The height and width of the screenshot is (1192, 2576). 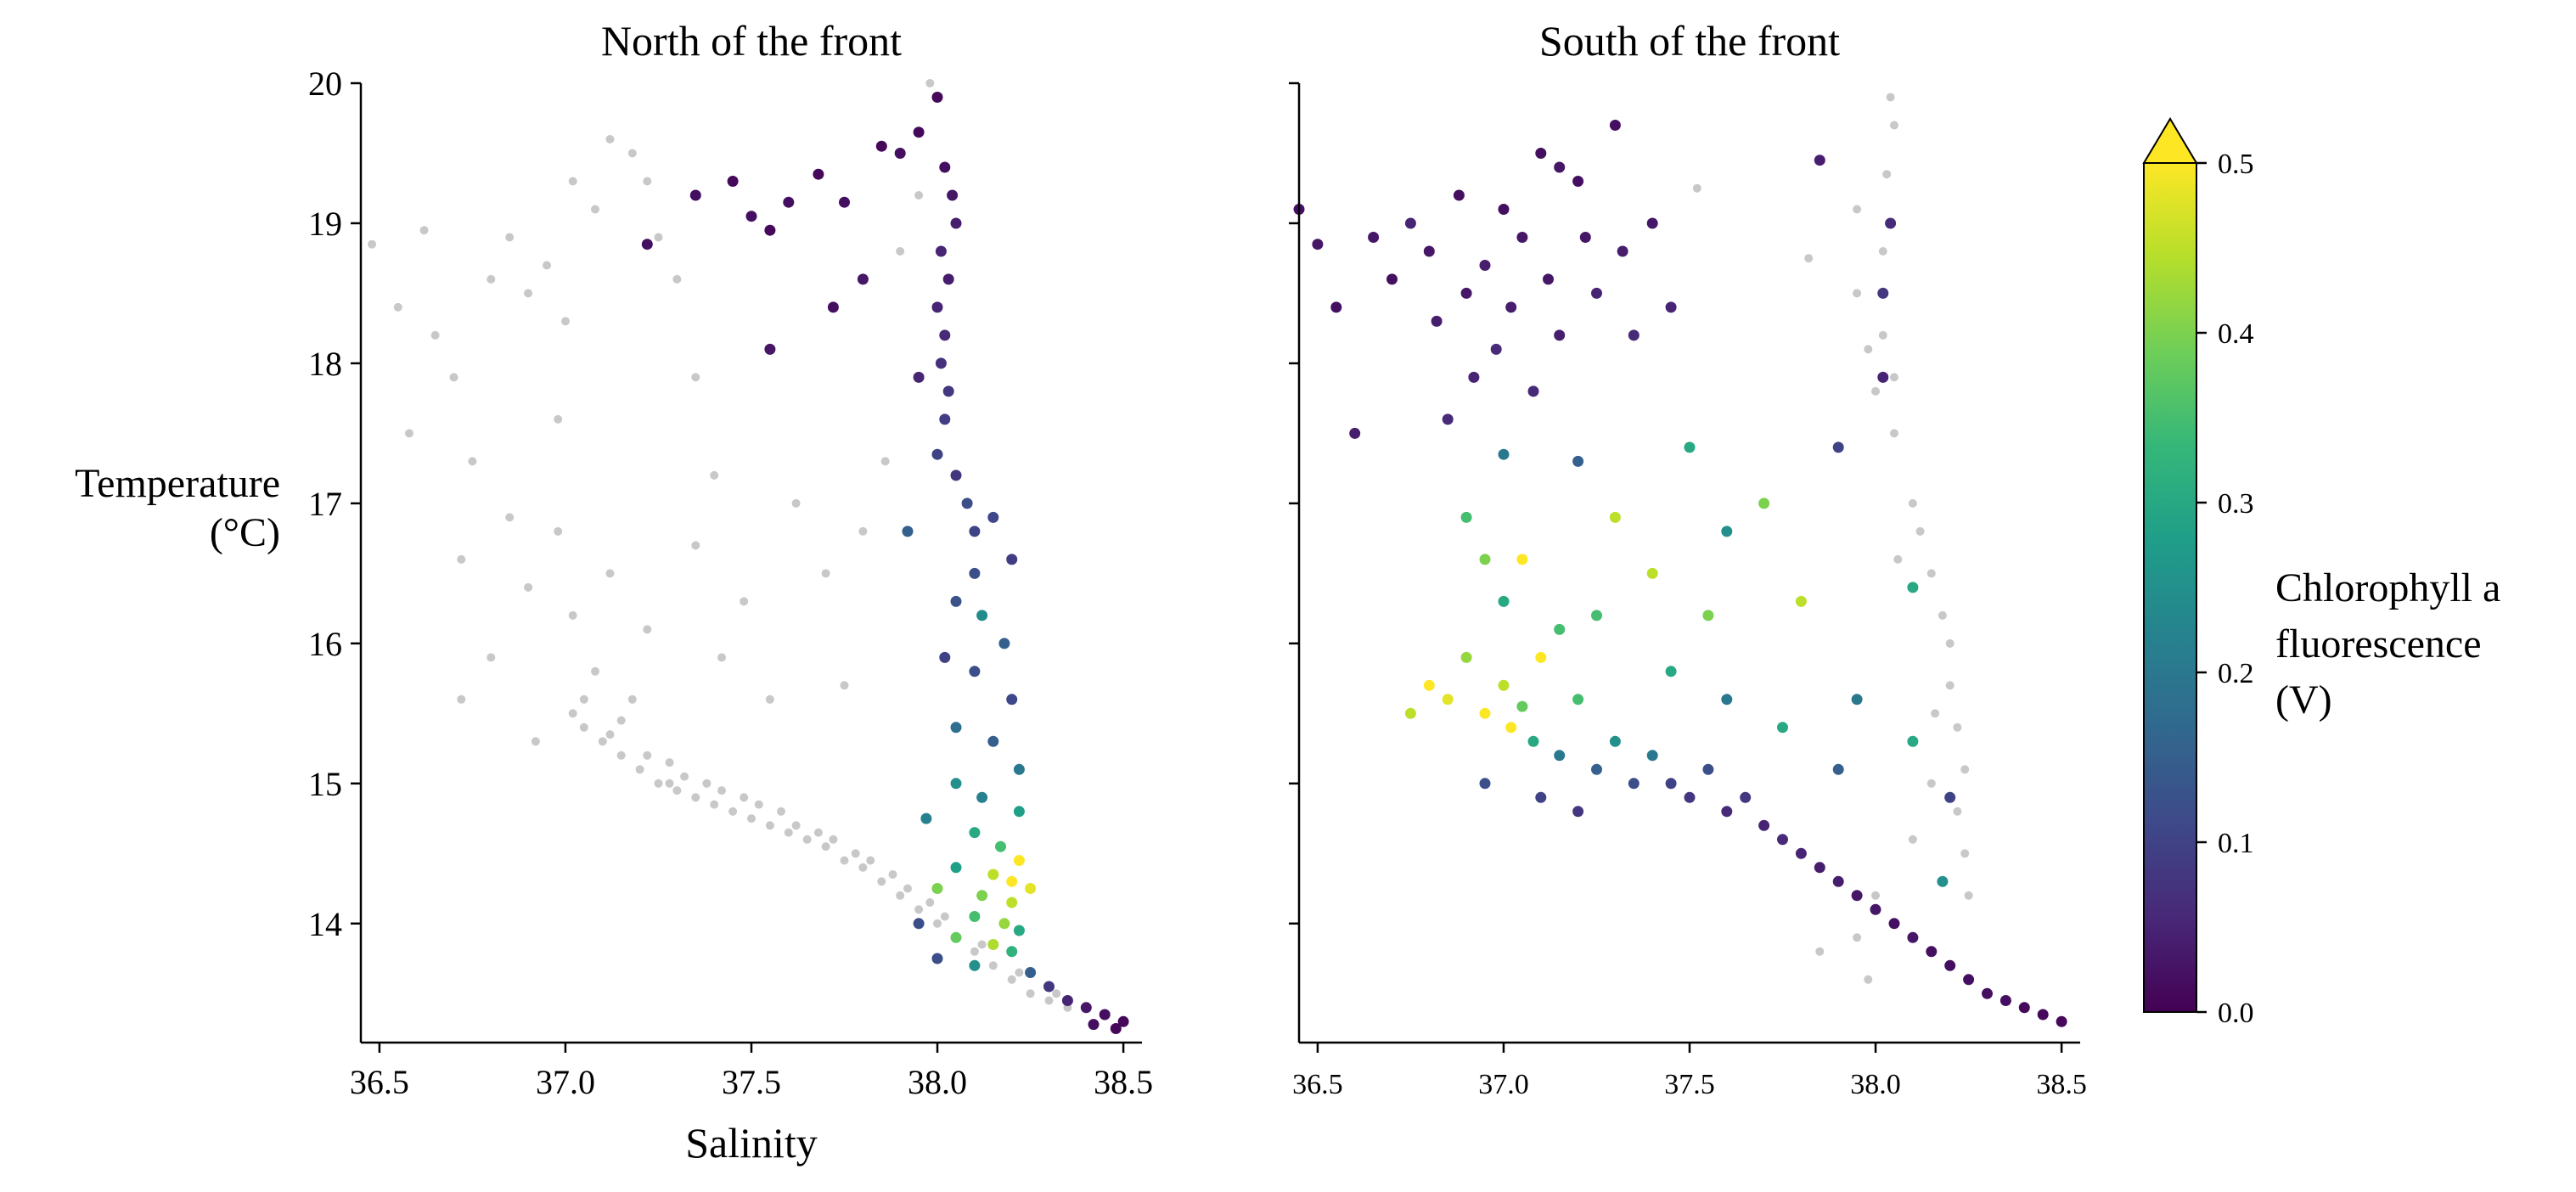 What do you see at coordinates (2378, 644) in the screenshot?
I see `colorbar-label-line: fluorescence` at bounding box center [2378, 644].